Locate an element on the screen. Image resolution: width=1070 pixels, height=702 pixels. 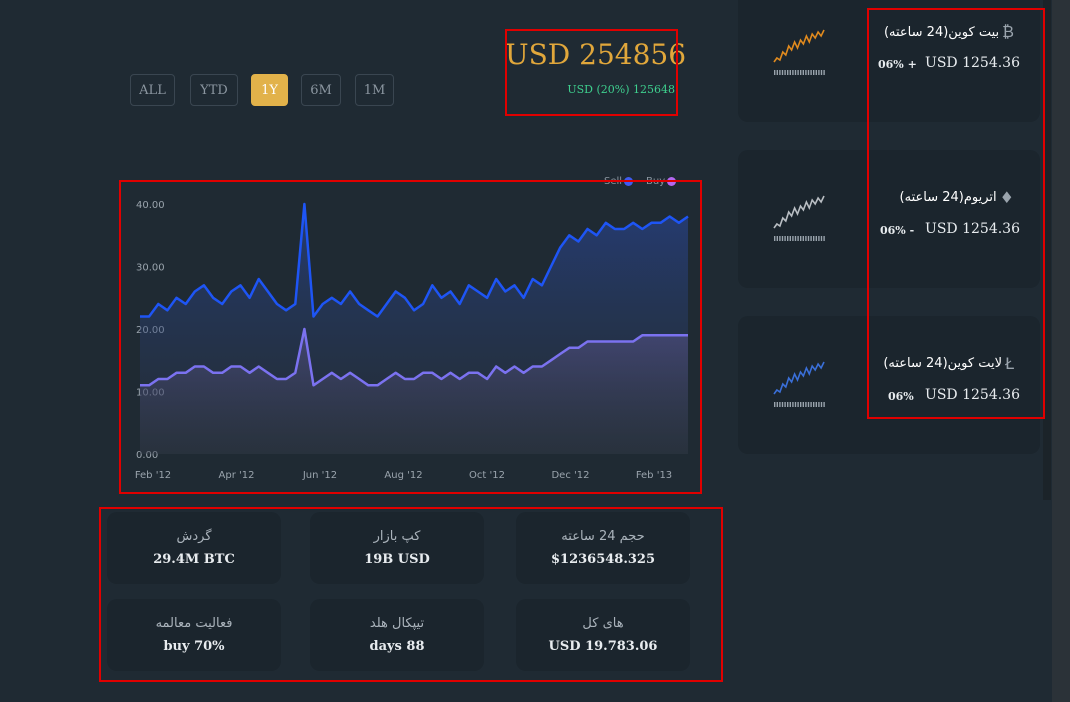
range-1m-button: 1M is located at coordinates (374, 90).